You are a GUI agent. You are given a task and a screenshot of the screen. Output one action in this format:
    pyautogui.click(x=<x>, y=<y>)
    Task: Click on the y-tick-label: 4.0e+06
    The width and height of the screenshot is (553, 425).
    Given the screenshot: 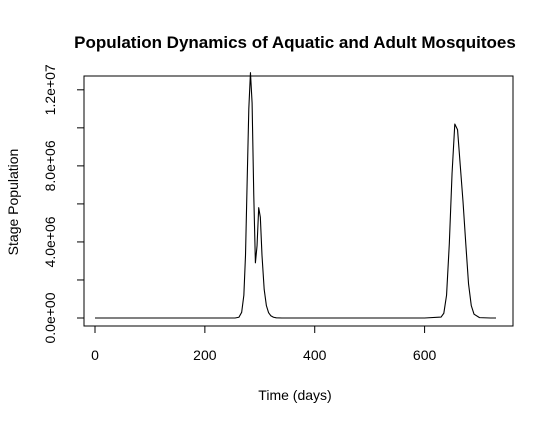 What is the action you would take?
    pyautogui.click(x=50, y=241)
    